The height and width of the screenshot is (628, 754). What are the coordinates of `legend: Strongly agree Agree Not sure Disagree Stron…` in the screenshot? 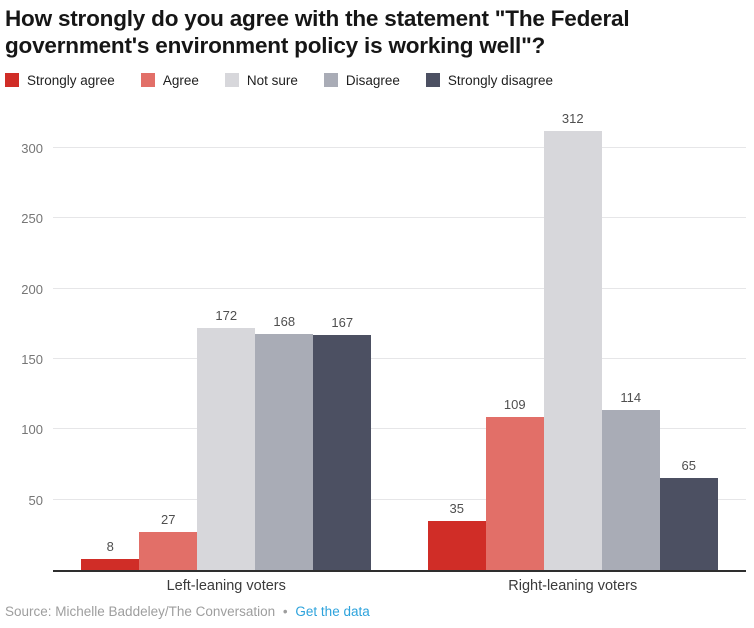 It's located at (375, 80).